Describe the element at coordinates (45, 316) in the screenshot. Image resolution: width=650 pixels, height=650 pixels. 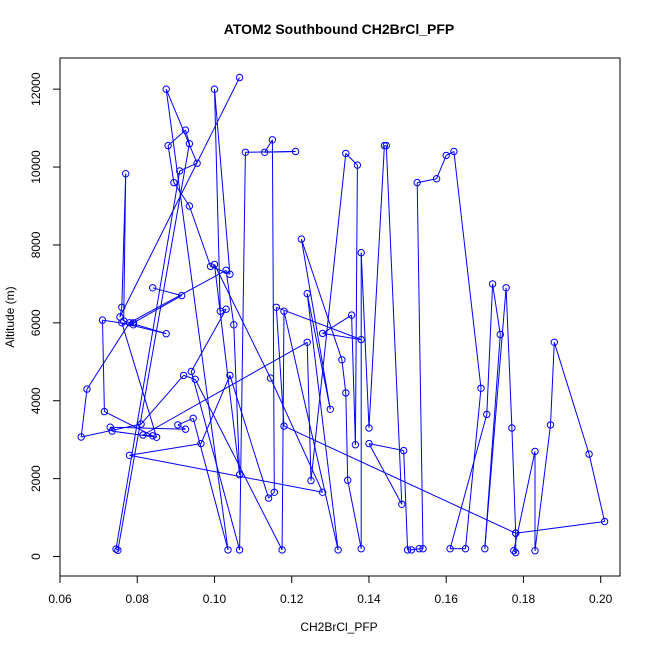
I see `y-axis: 0 2000 4000 6000 8000 10000 12000` at that location.